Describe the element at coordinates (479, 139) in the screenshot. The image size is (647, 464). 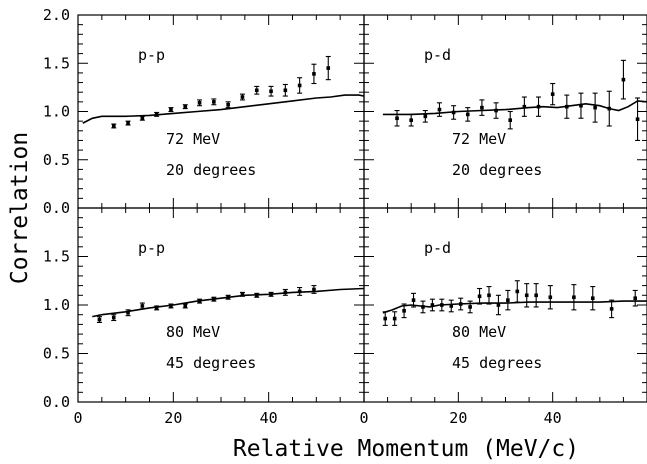
I see `panel-2-energy-label: 72 MeV` at that location.